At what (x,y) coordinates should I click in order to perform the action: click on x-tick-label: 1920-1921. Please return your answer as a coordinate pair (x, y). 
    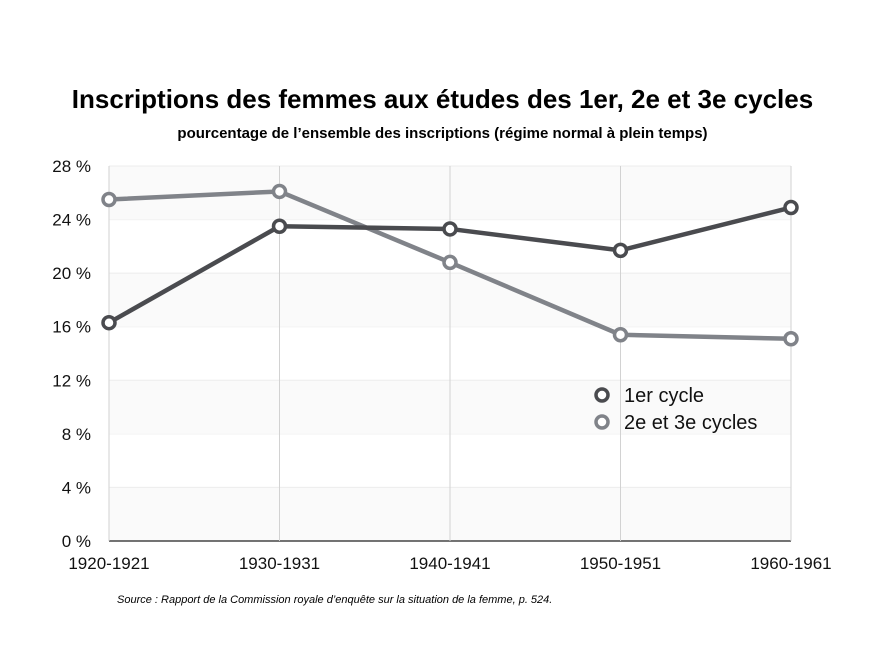
    Looking at the image, I should click on (108, 563).